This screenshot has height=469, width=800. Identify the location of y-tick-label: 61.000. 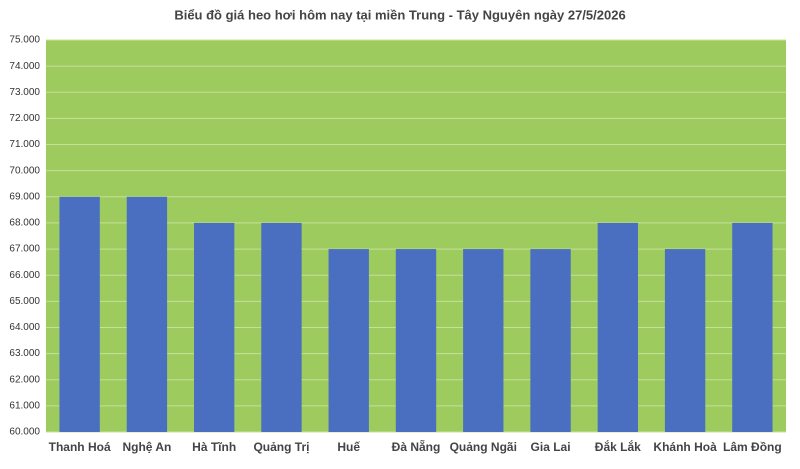
(24, 406).